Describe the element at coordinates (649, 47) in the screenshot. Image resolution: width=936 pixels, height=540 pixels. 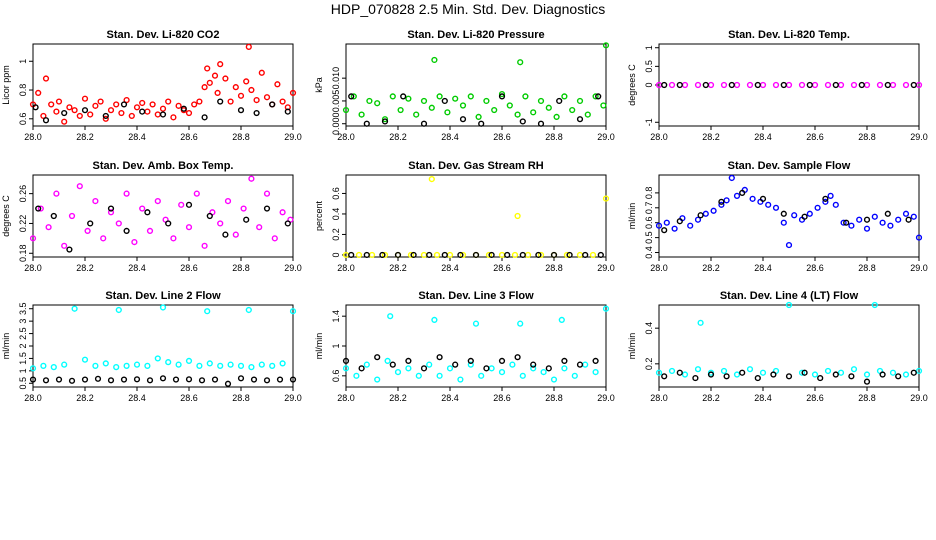
I see `y-tick-label: 1` at that location.